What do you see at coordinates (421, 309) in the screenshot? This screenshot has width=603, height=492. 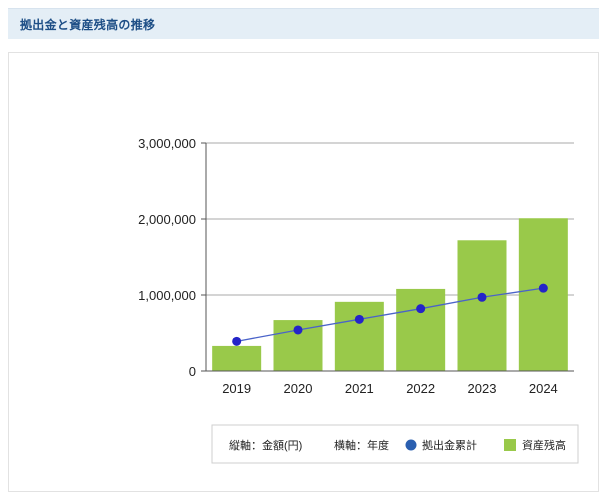 I see `point-contribution-2022` at bounding box center [421, 309].